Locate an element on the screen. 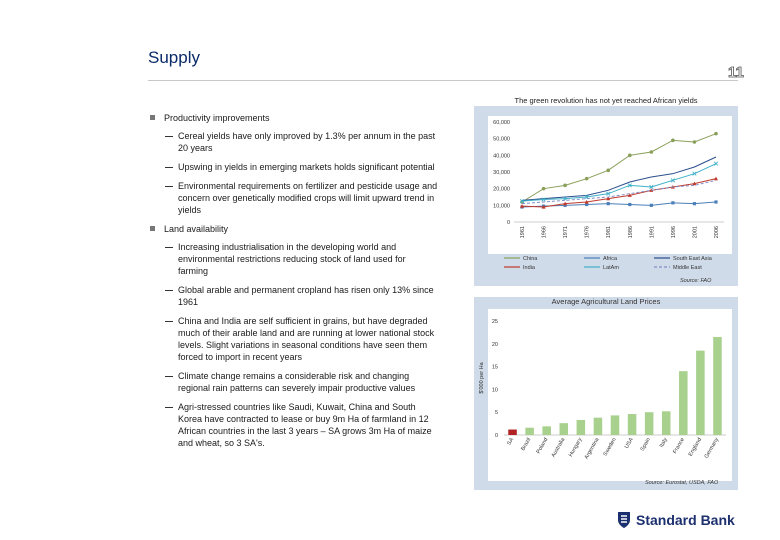  page-number: 11 is located at coordinates (736, 73).